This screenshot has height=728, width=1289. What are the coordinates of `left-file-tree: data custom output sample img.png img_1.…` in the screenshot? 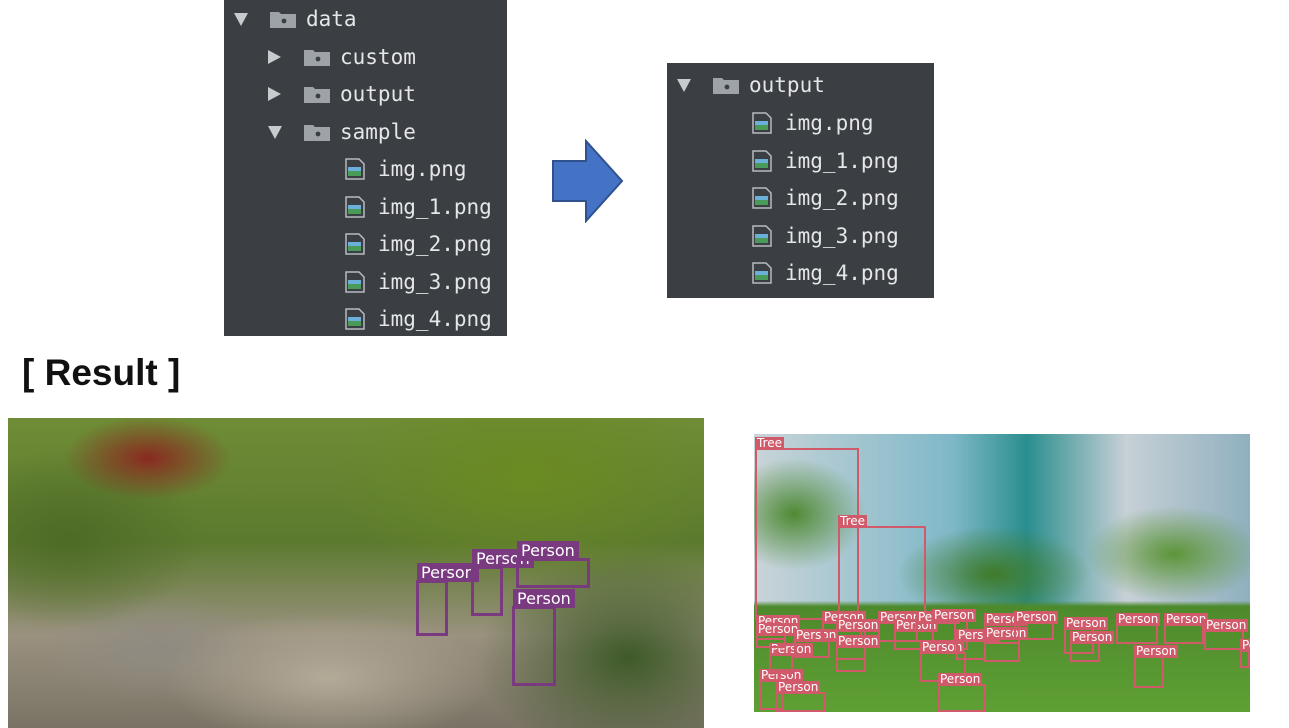 It's located at (365, 168).